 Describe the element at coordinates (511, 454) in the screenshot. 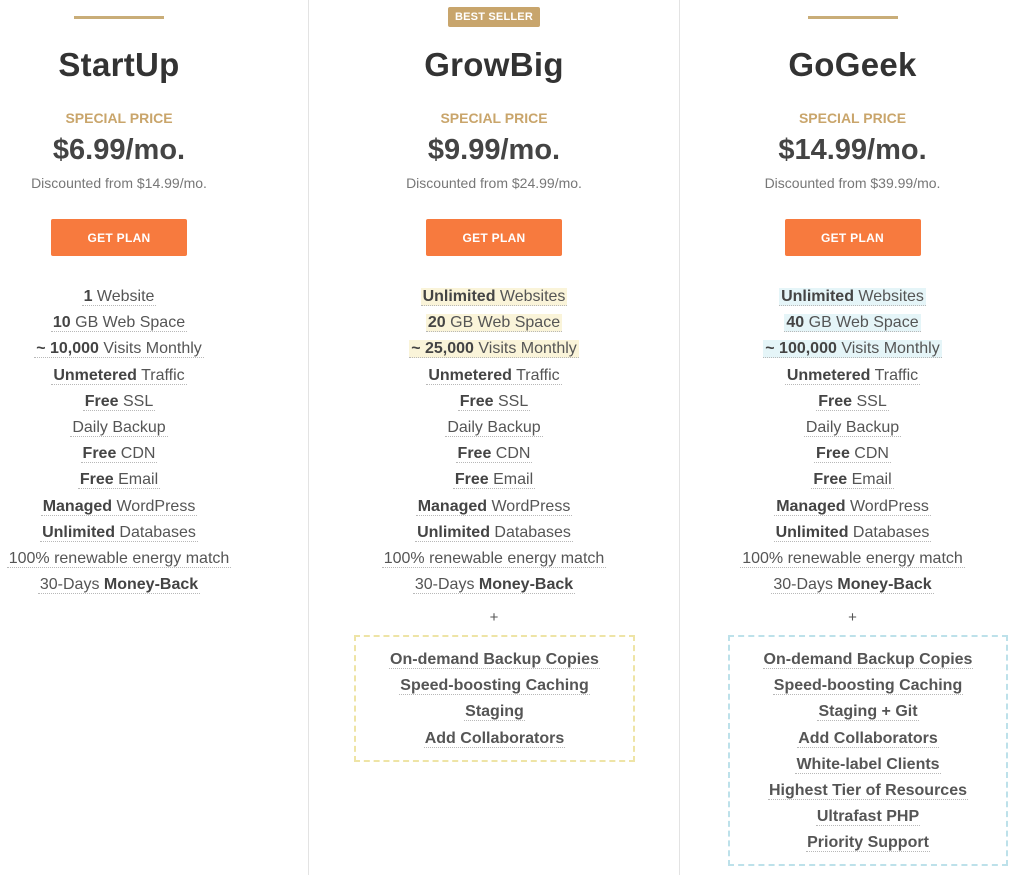

I see `feature-label: CDN` at that location.